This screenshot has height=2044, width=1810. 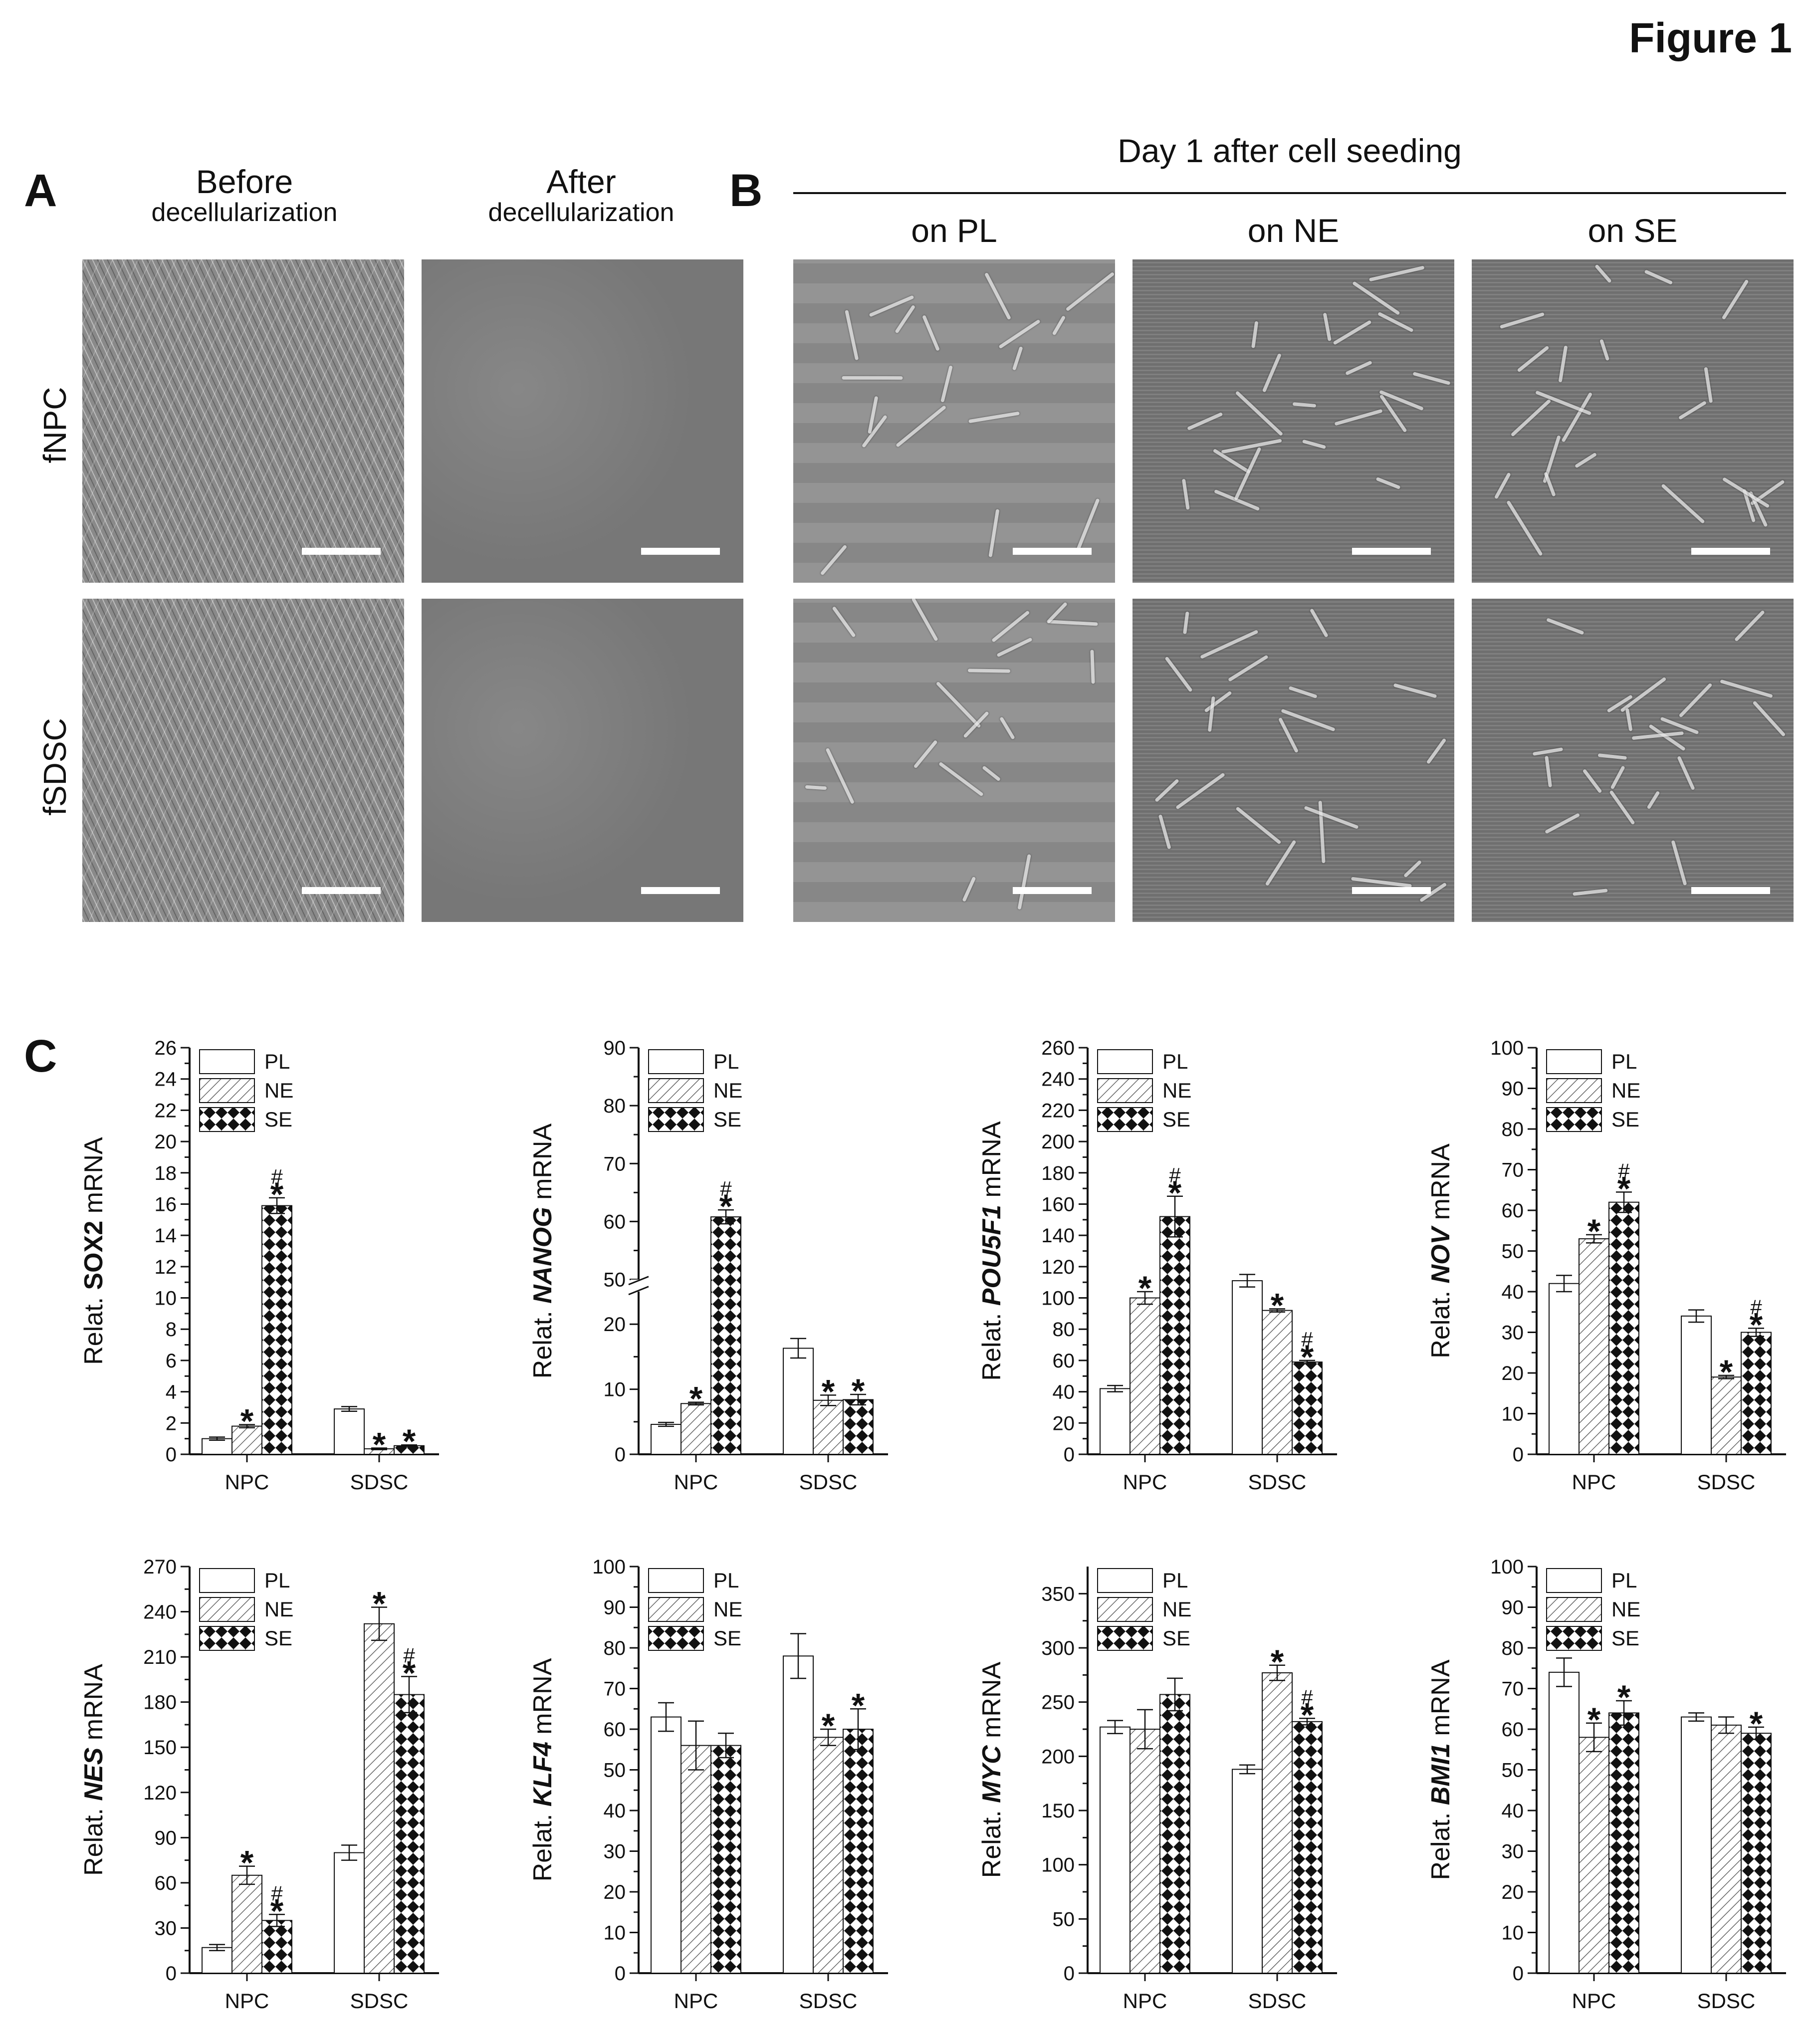 What do you see at coordinates (217, 1446) in the screenshot?
I see `bar-pl-npc` at bounding box center [217, 1446].